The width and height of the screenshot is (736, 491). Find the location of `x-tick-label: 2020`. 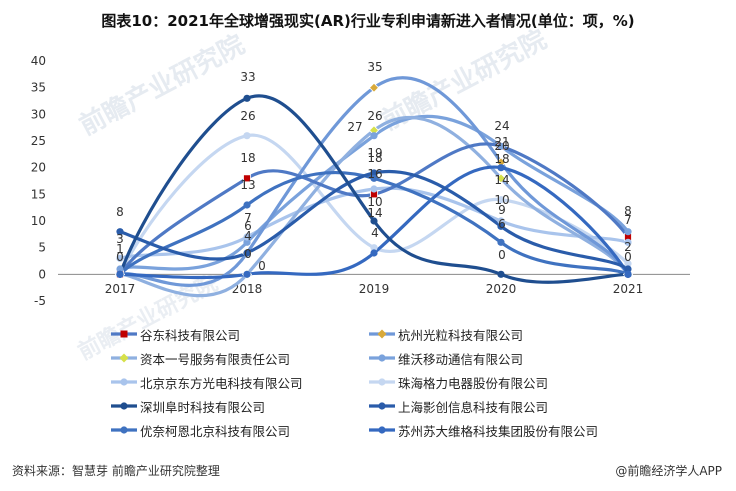

x-tick-label: 2020 is located at coordinates (501, 289).